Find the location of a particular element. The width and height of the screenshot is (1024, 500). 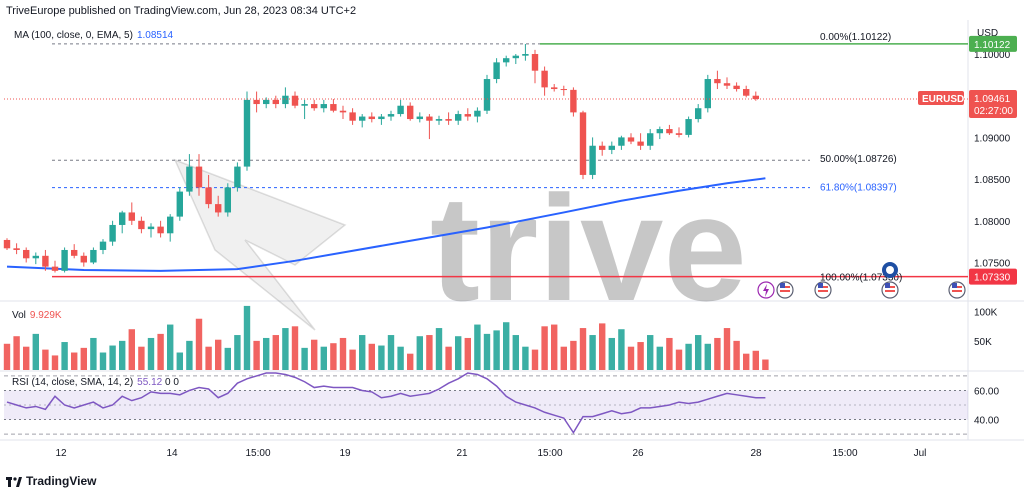

countdown-label: 02:27:00 is located at coordinates (993, 111).